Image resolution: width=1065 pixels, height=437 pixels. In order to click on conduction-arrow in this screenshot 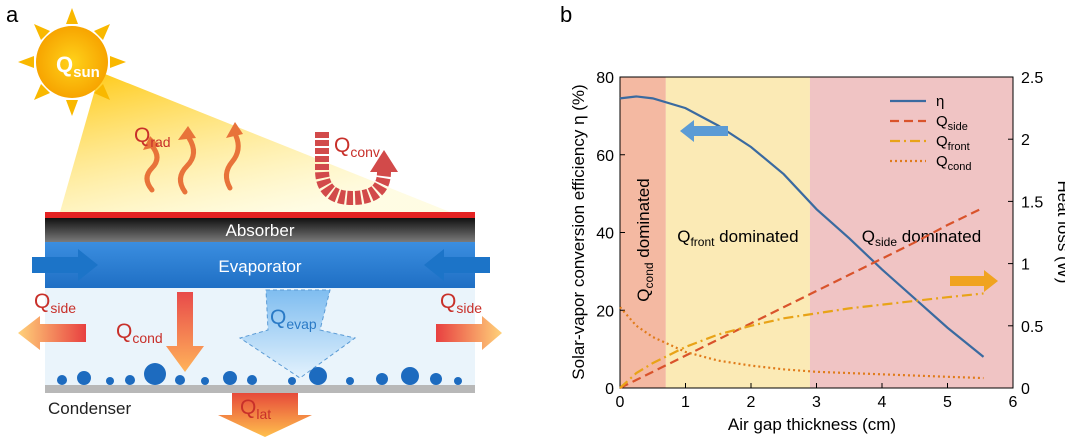, I will do `click(185, 332)`.